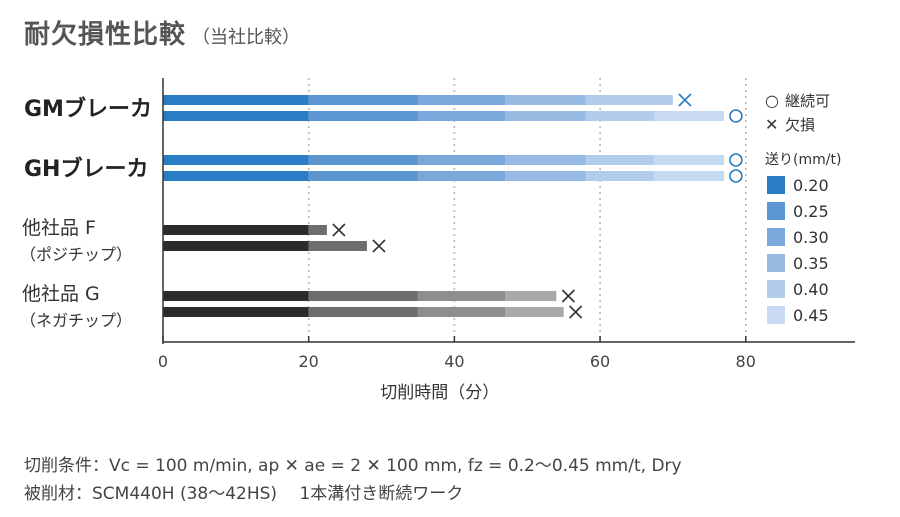 This screenshot has height=517, width=900. What do you see at coordinates (163, 361) in the screenshot?
I see `x-tick-label: 0` at bounding box center [163, 361].